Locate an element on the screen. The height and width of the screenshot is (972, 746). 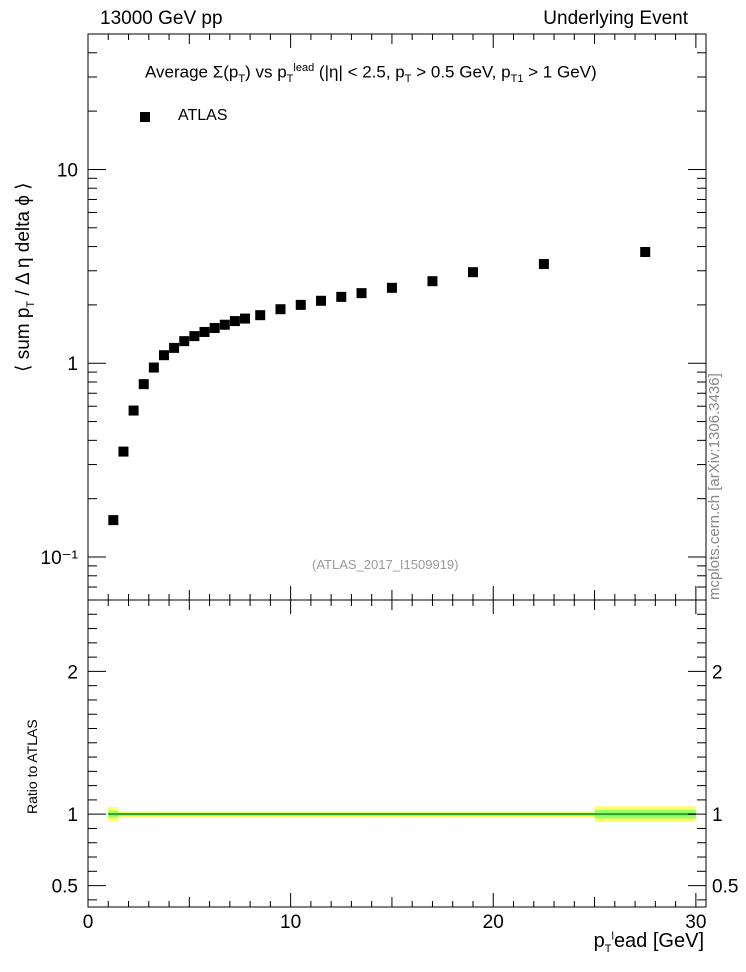
ratio-tick-label-left: 0.5 is located at coordinates (65, 887).